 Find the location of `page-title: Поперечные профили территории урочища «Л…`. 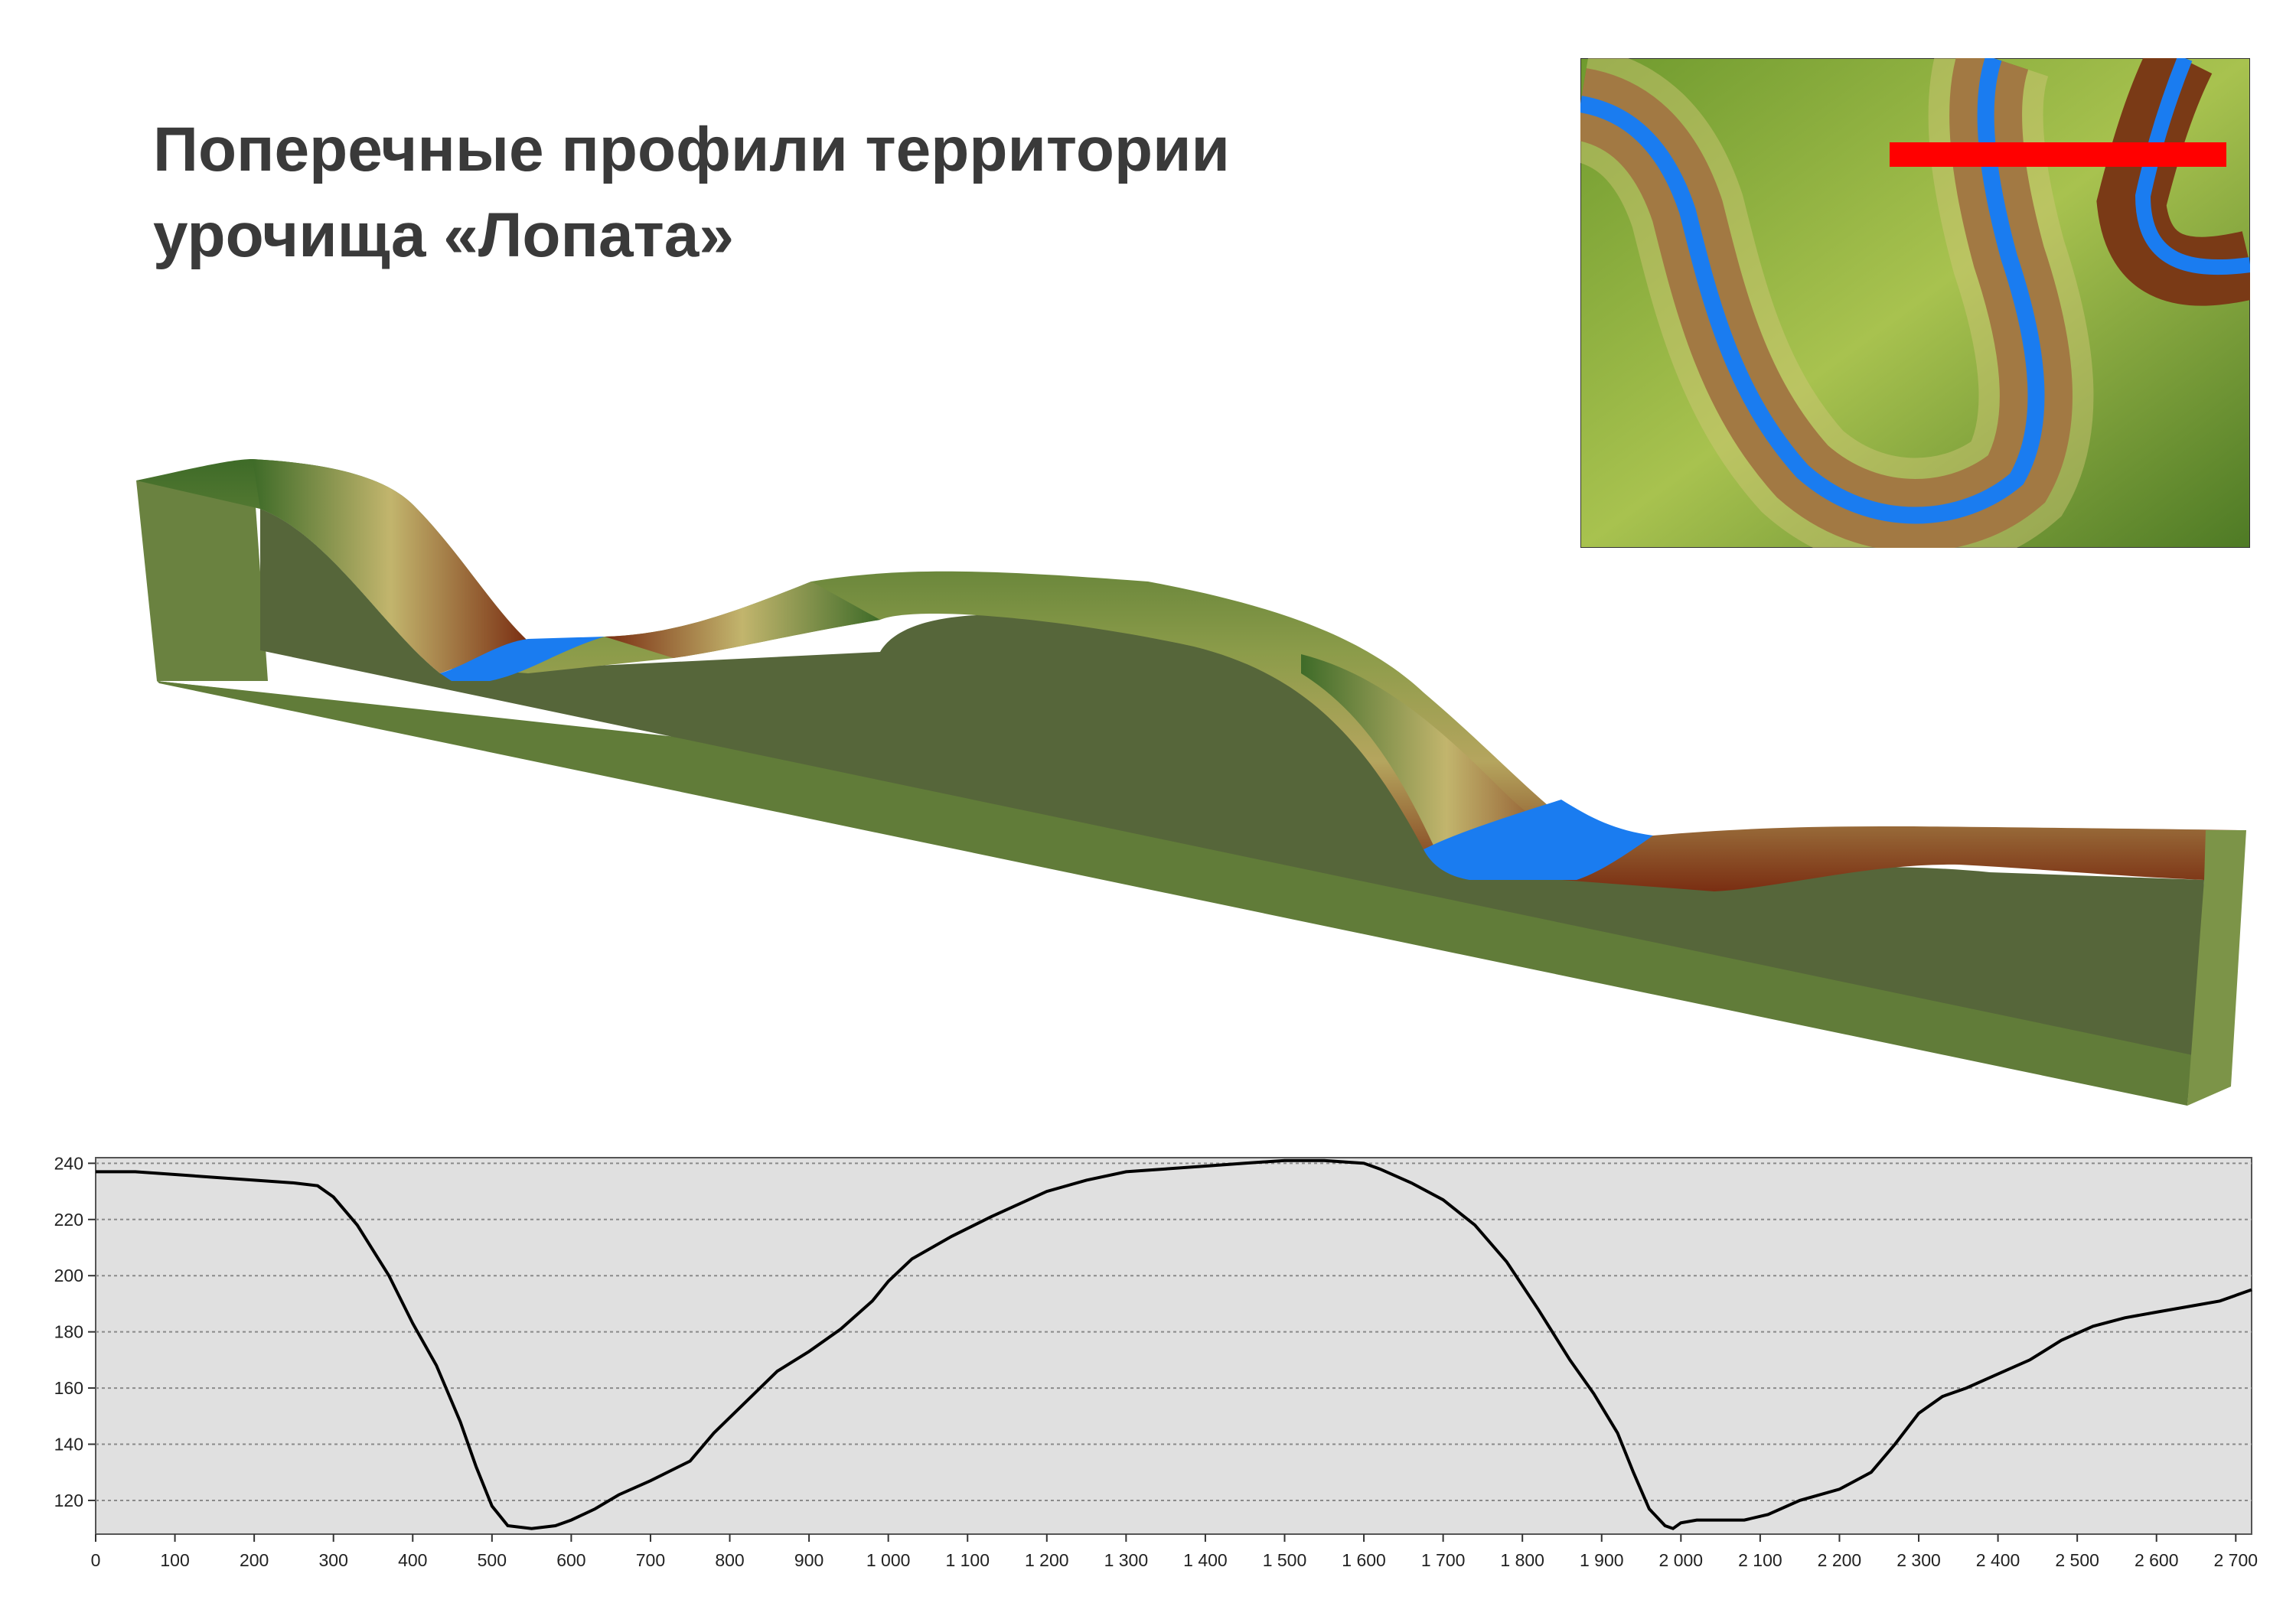

page-title: Поперечные профили территории урочища «Л… is located at coordinates (784, 193).